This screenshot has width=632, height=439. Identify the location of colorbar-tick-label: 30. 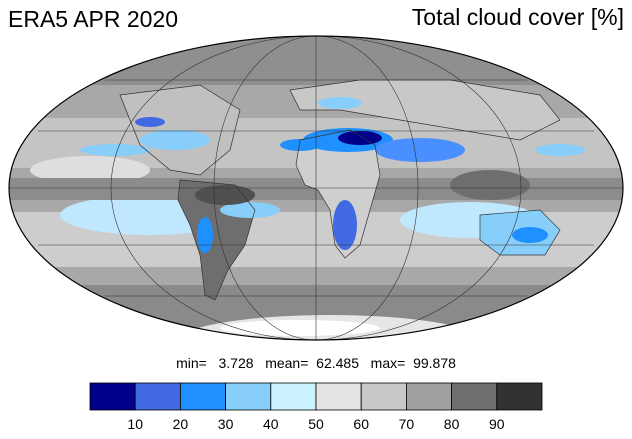
(226, 424).